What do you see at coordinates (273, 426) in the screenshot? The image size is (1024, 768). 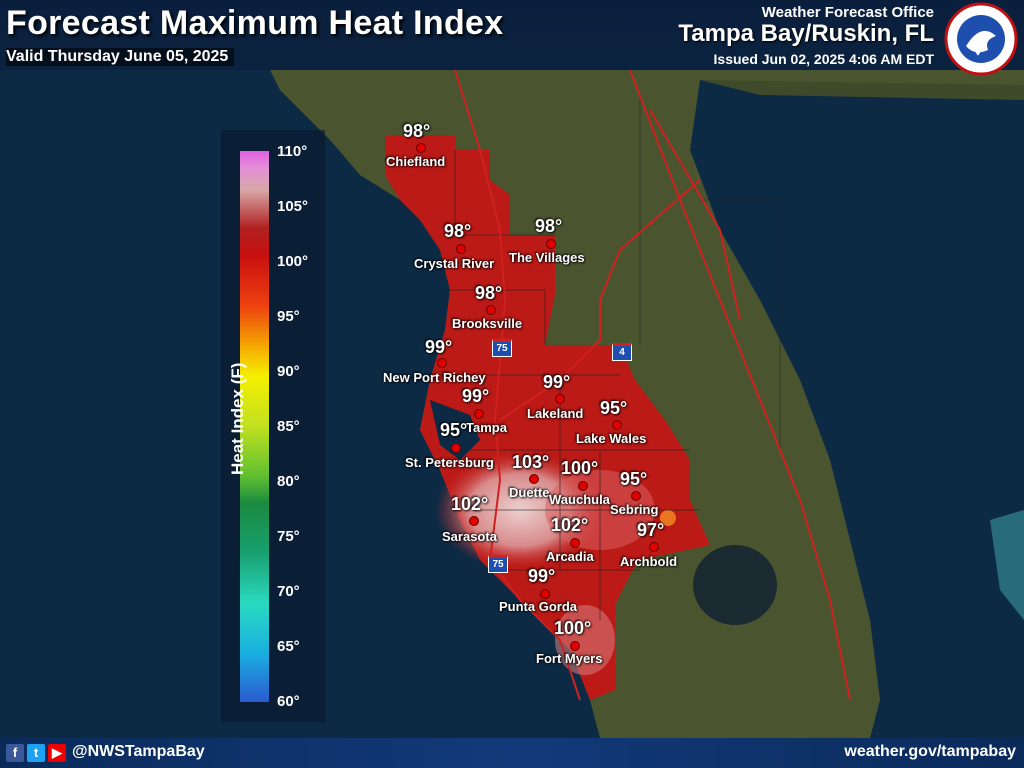 I see `legend-panel` at bounding box center [273, 426].